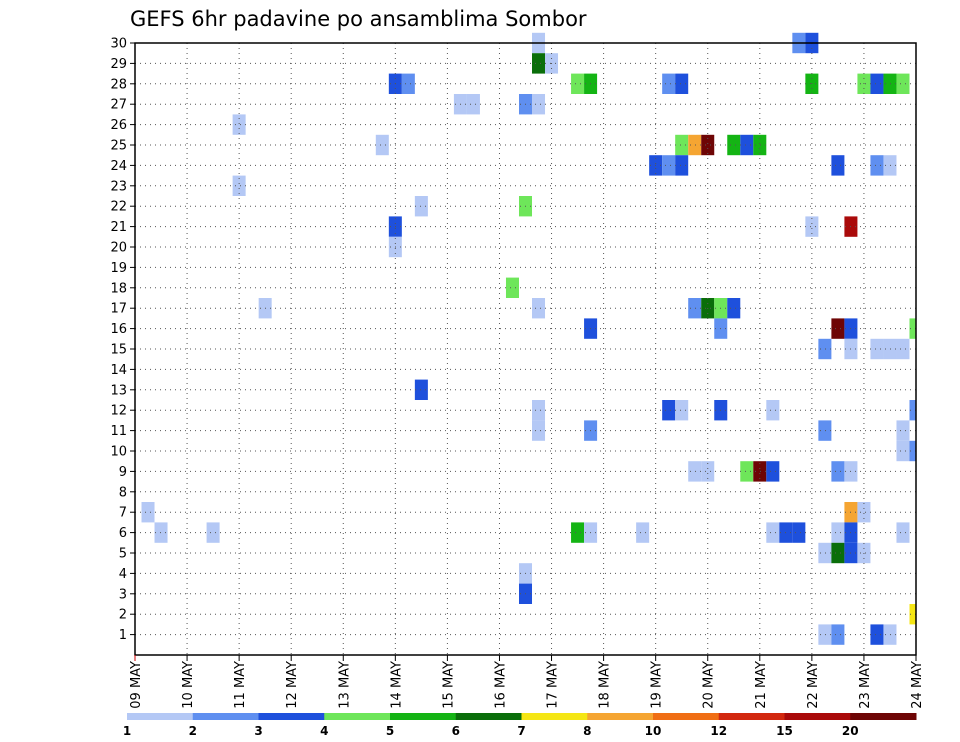 The image size is (960, 742). Describe the element at coordinates (123, 615) in the screenshot. I see `y-tick-label: 2` at that location.